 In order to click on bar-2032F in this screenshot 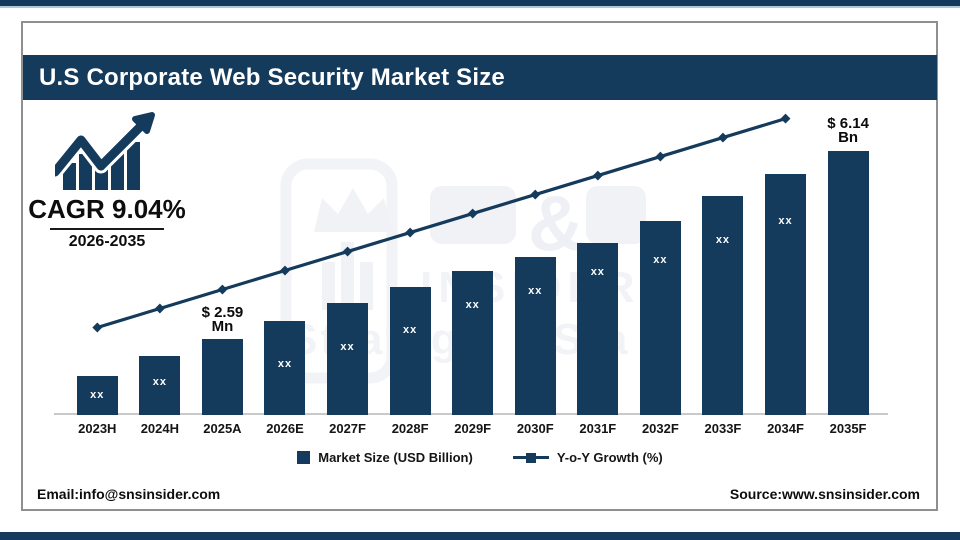, I will do `click(660, 318)`.